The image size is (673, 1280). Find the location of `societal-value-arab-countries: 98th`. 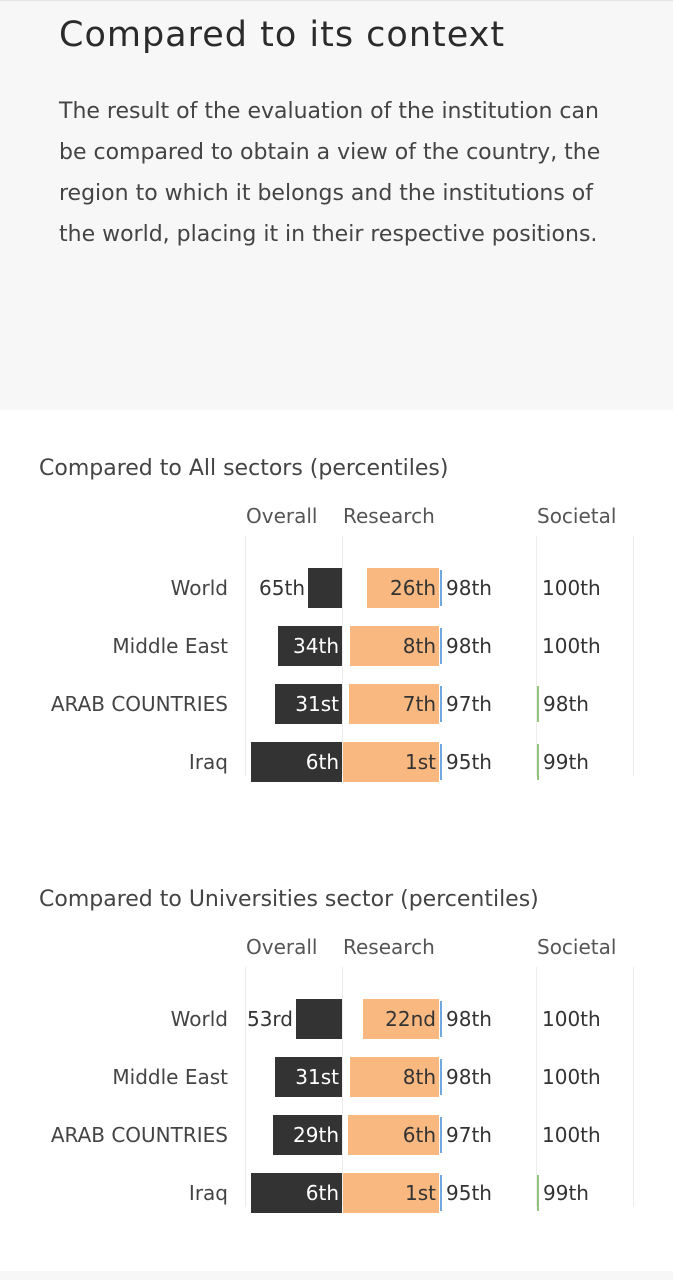

societal-value-arab-countries: 98th is located at coordinates (566, 704).